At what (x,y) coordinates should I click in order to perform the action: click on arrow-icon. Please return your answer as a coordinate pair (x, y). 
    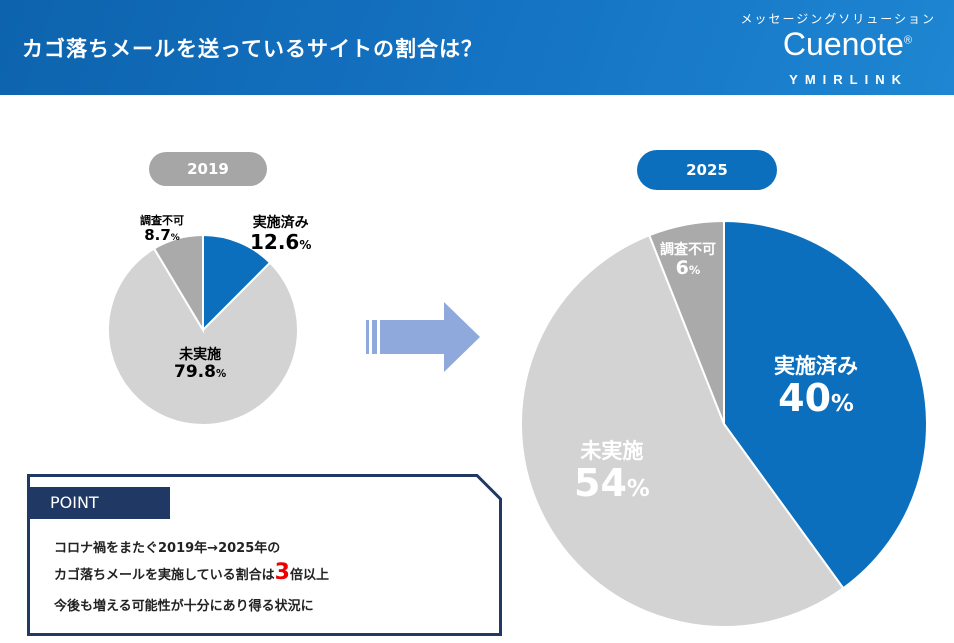
    Looking at the image, I should click on (423, 337).